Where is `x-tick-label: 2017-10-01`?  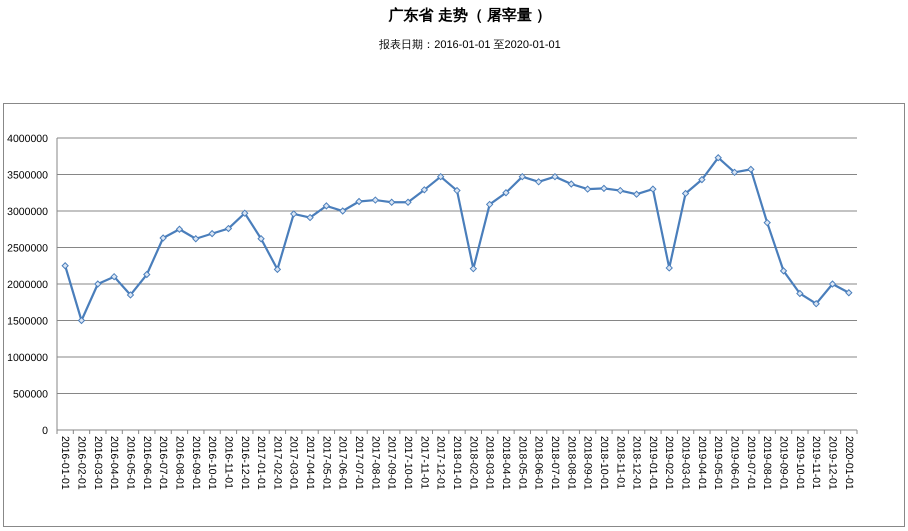
x-tick-label: 2017-10-01 is located at coordinates (408, 463).